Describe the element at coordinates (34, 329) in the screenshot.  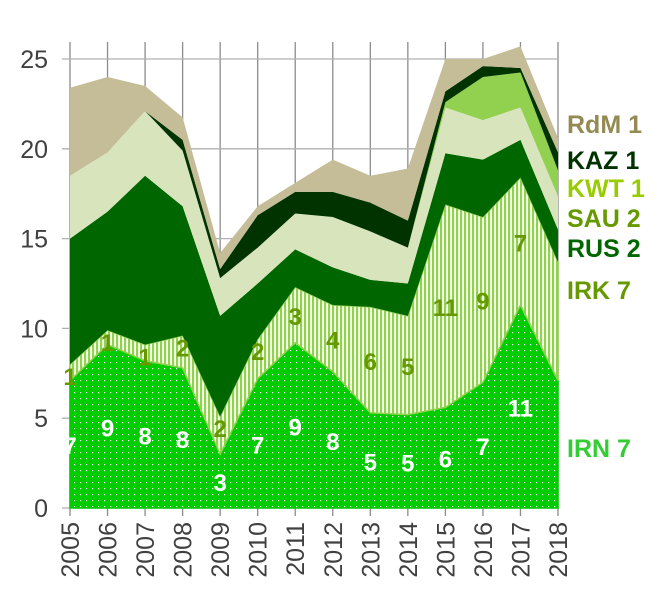
I see `y-tick-label: 10` at that location.